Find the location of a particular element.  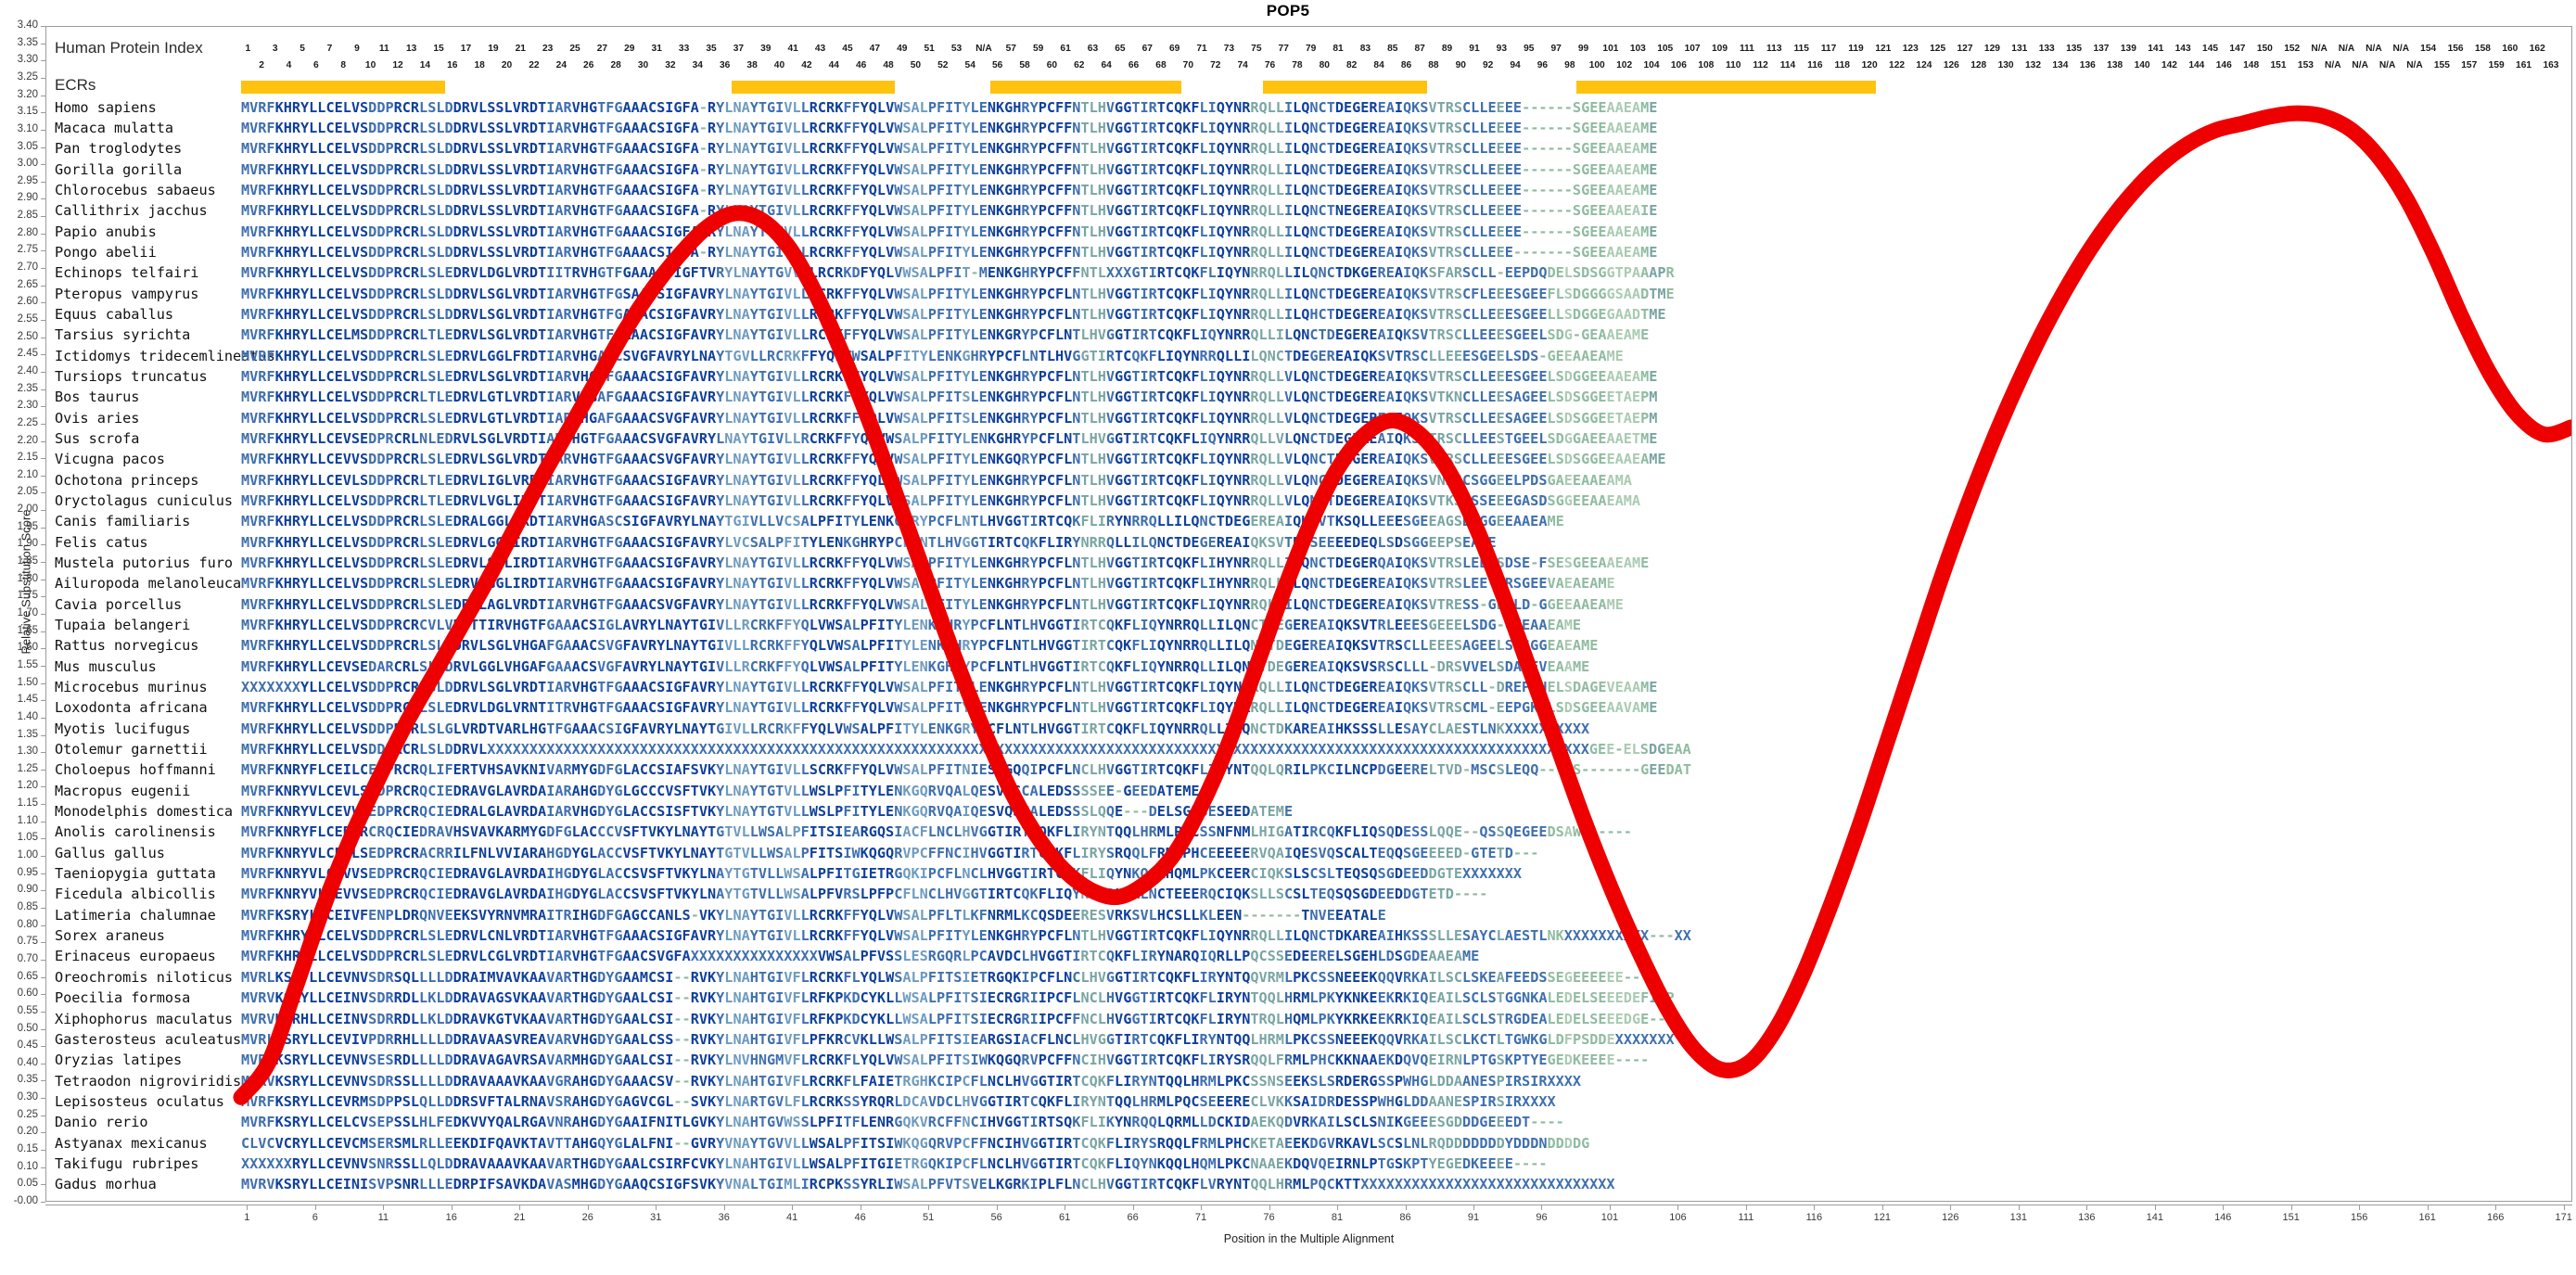

protein-index-cell: 77 is located at coordinates (1283, 49).